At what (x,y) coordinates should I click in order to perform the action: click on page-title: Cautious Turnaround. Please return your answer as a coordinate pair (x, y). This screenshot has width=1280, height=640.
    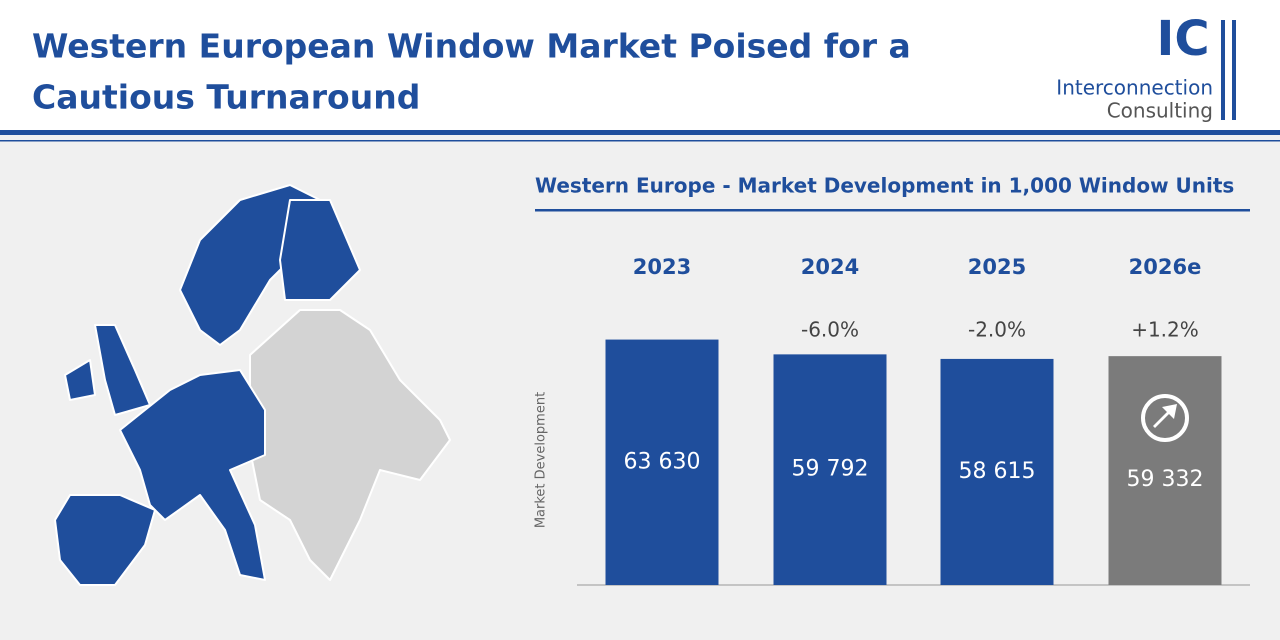
    Looking at the image, I should click on (226, 97).